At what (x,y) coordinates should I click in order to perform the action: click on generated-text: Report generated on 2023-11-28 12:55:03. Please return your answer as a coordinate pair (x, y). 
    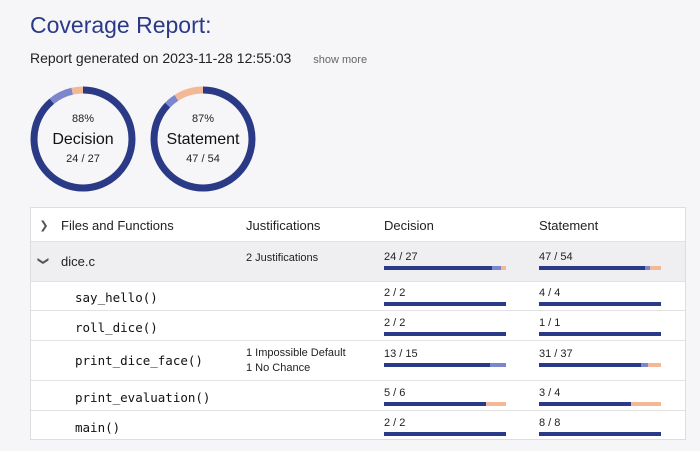
    Looking at the image, I should click on (161, 58).